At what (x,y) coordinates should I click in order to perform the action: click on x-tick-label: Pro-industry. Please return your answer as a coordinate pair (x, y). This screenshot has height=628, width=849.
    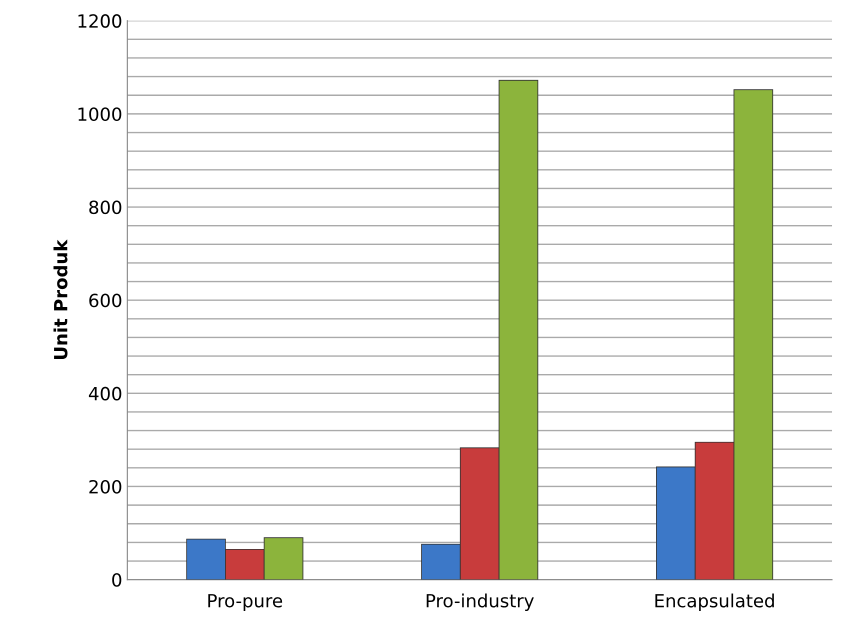
    Looking at the image, I should click on (480, 603).